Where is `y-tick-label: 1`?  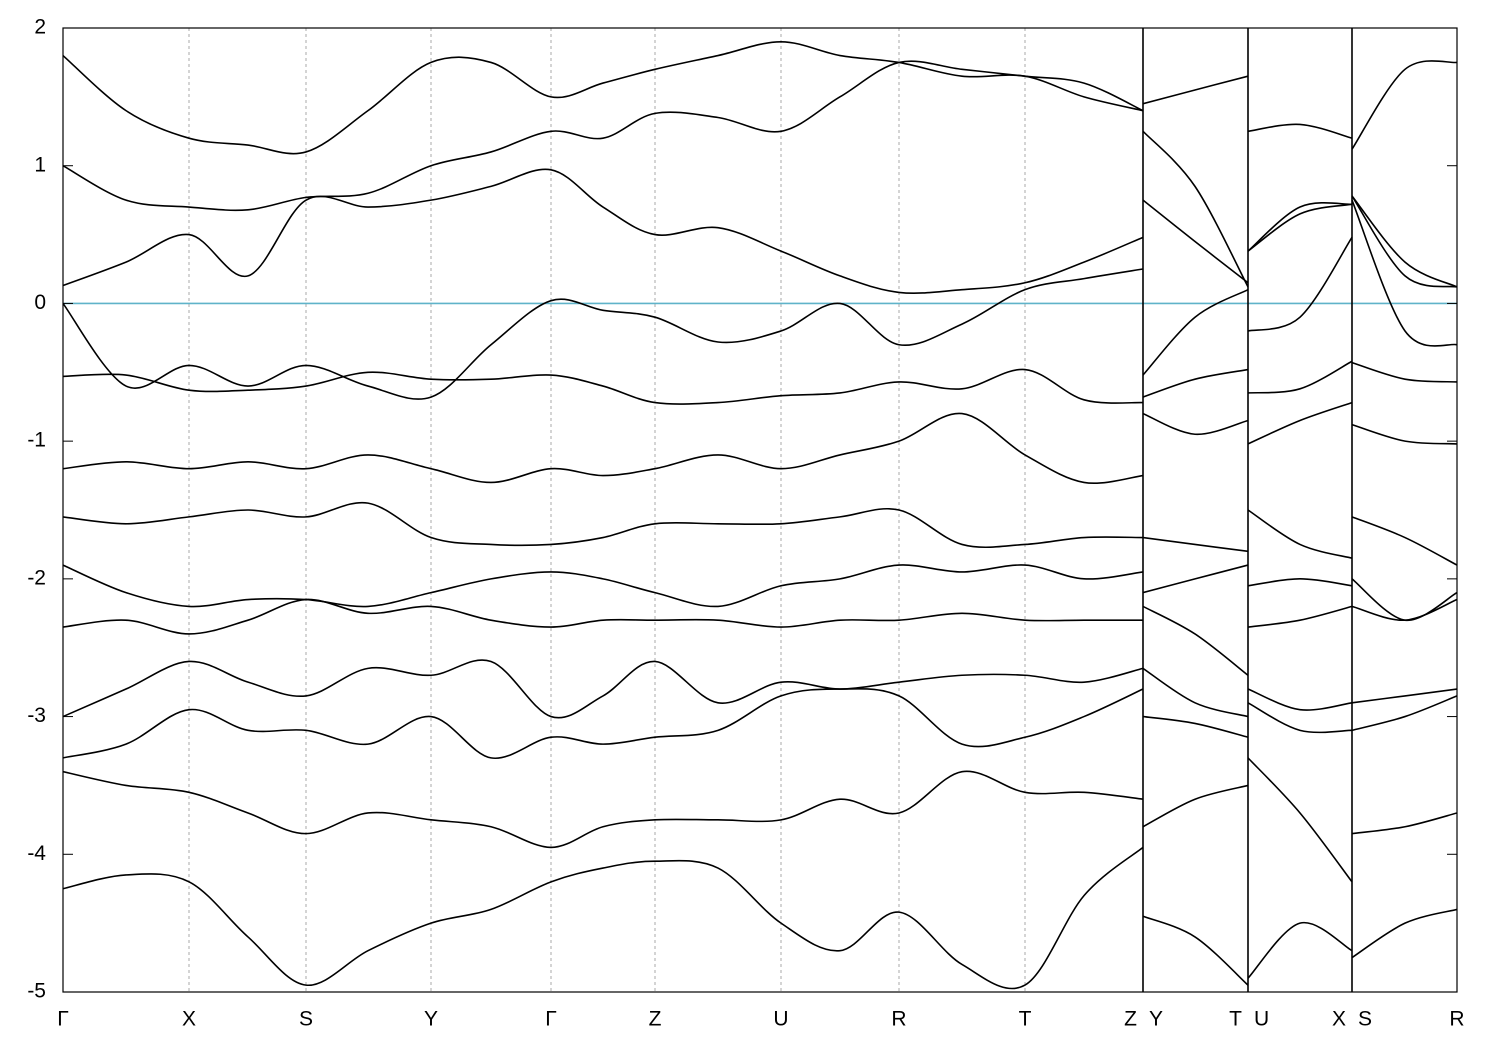
y-tick-label: 1 is located at coordinates (40, 164).